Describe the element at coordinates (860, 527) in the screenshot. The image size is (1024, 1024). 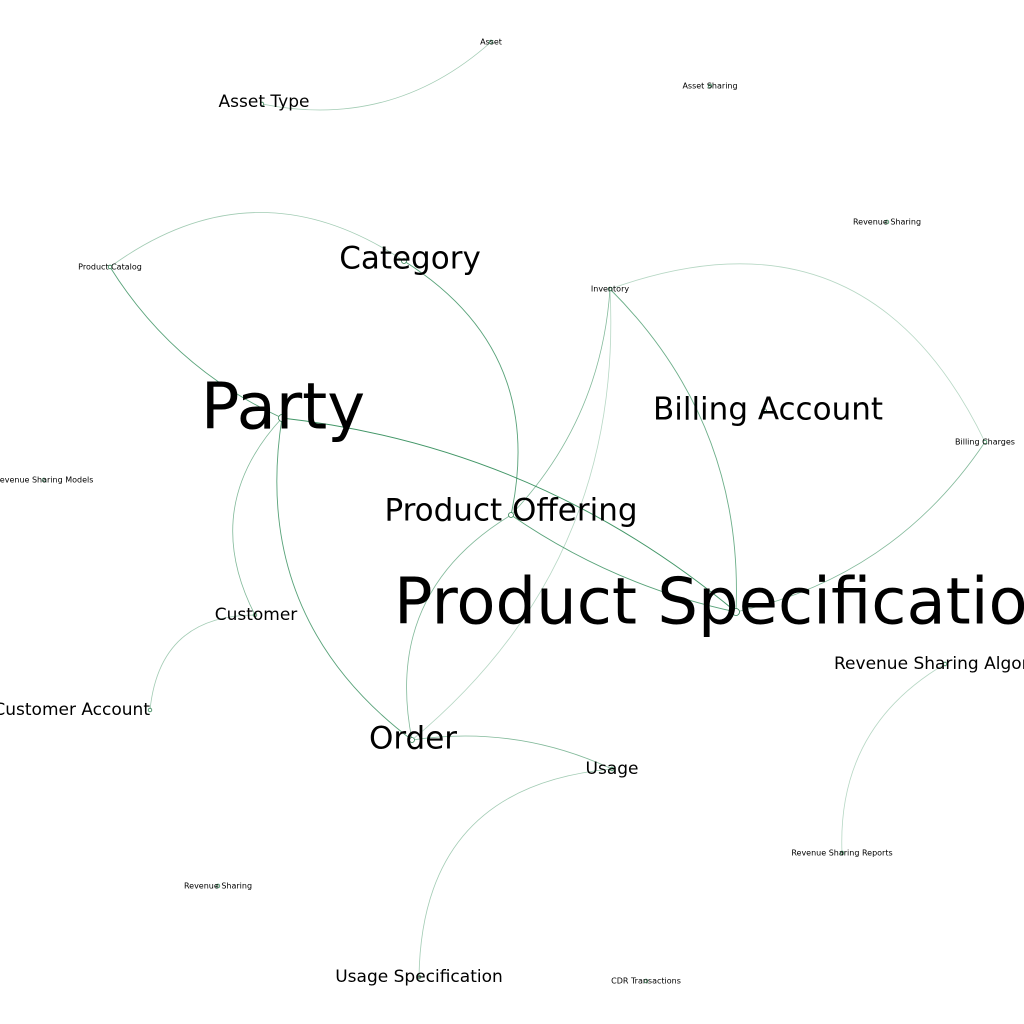
I see `edge-billing-charges-product-specification` at that location.